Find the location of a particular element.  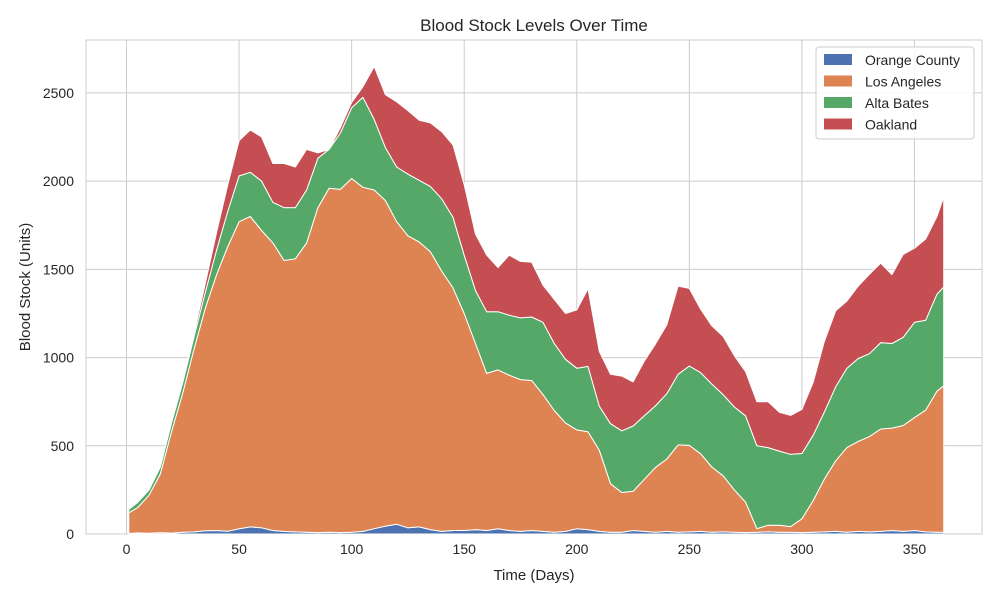

y-tick-label: 1000 is located at coordinates (58, 358).